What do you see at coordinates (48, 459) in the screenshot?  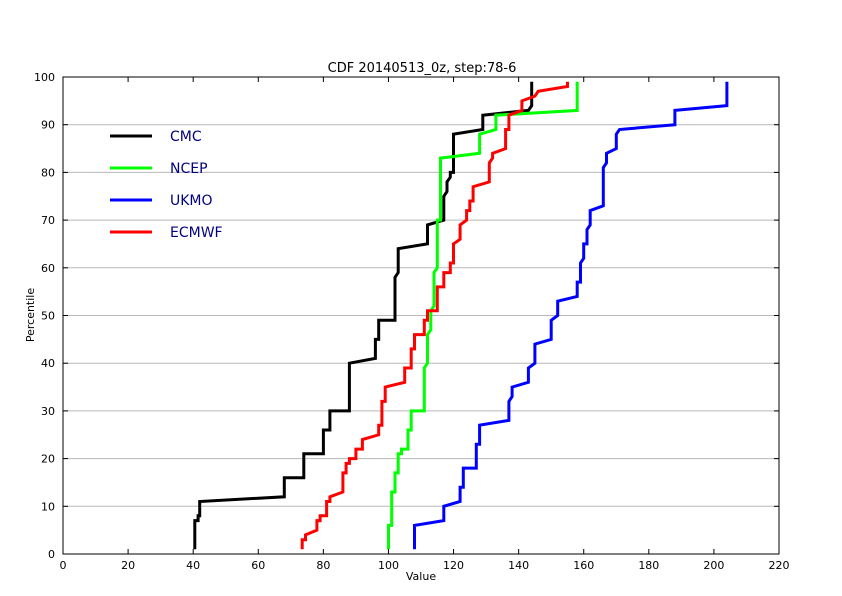 I see `y-tick-label-20: 20` at bounding box center [48, 459].